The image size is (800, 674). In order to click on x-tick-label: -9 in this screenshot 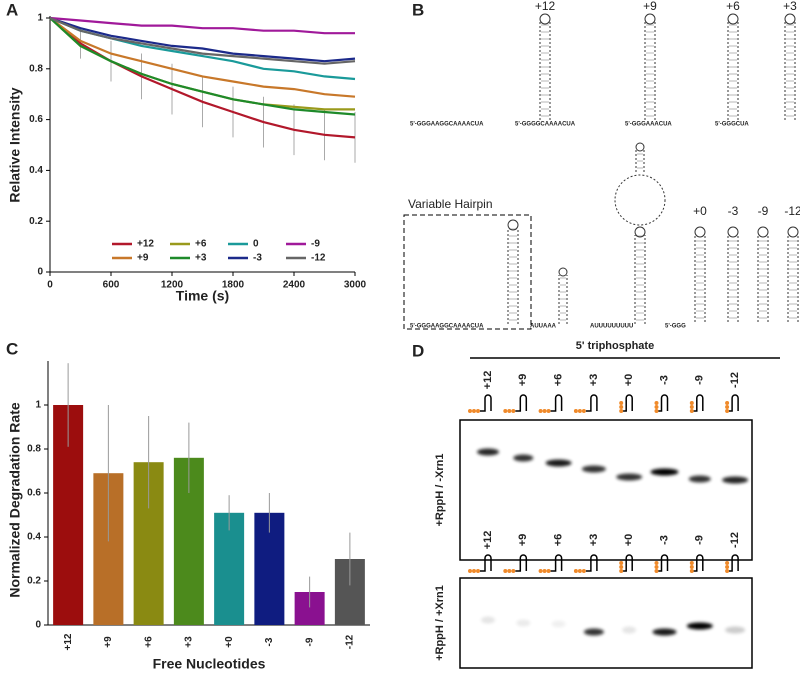, I will do `click(309, 641)`.